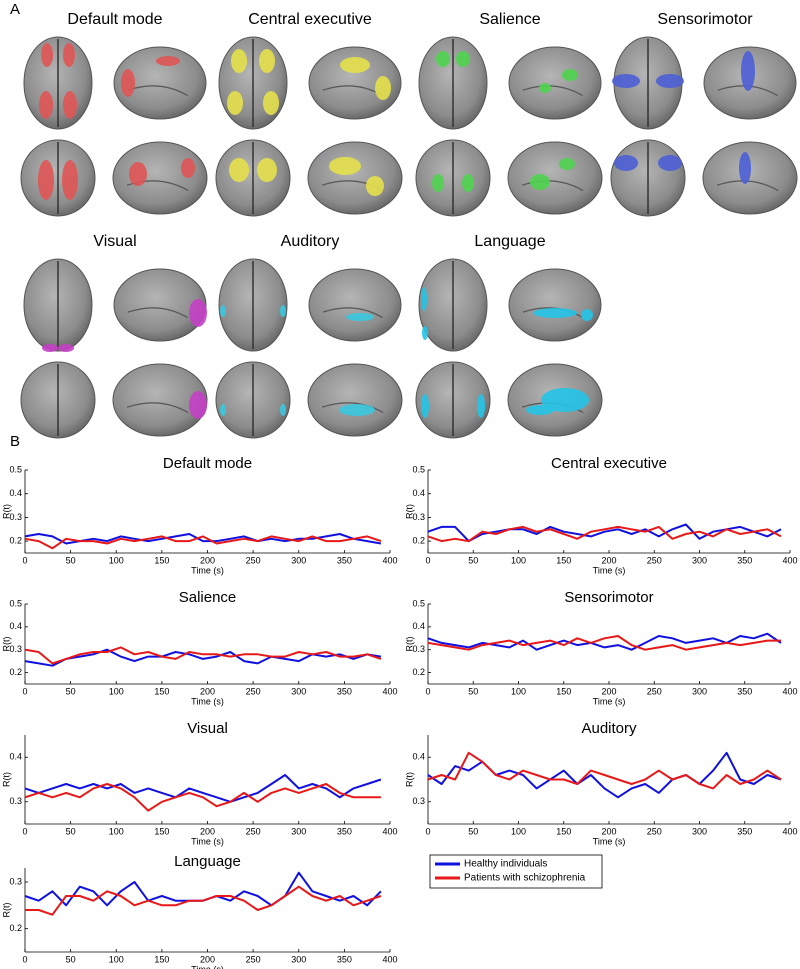  What do you see at coordinates (207, 728) in the screenshot?
I see `chart-title: Visual` at bounding box center [207, 728].